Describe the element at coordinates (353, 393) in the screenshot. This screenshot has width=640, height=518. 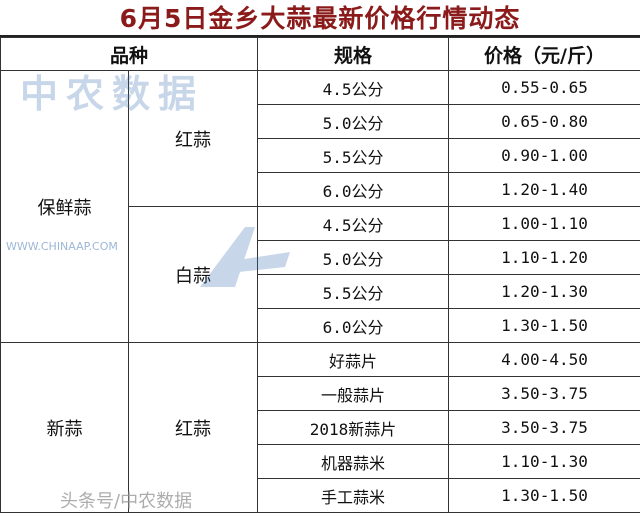
I see `spec-cell: 一般蒜片` at that location.